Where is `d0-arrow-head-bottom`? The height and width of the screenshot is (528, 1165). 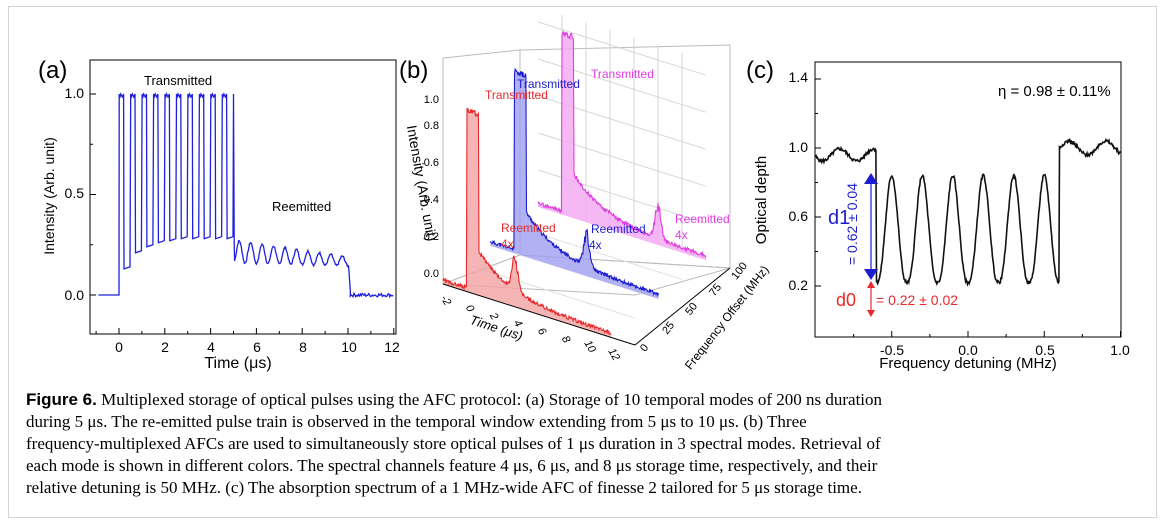
d0-arrow-head-bottom is located at coordinates (871, 313).